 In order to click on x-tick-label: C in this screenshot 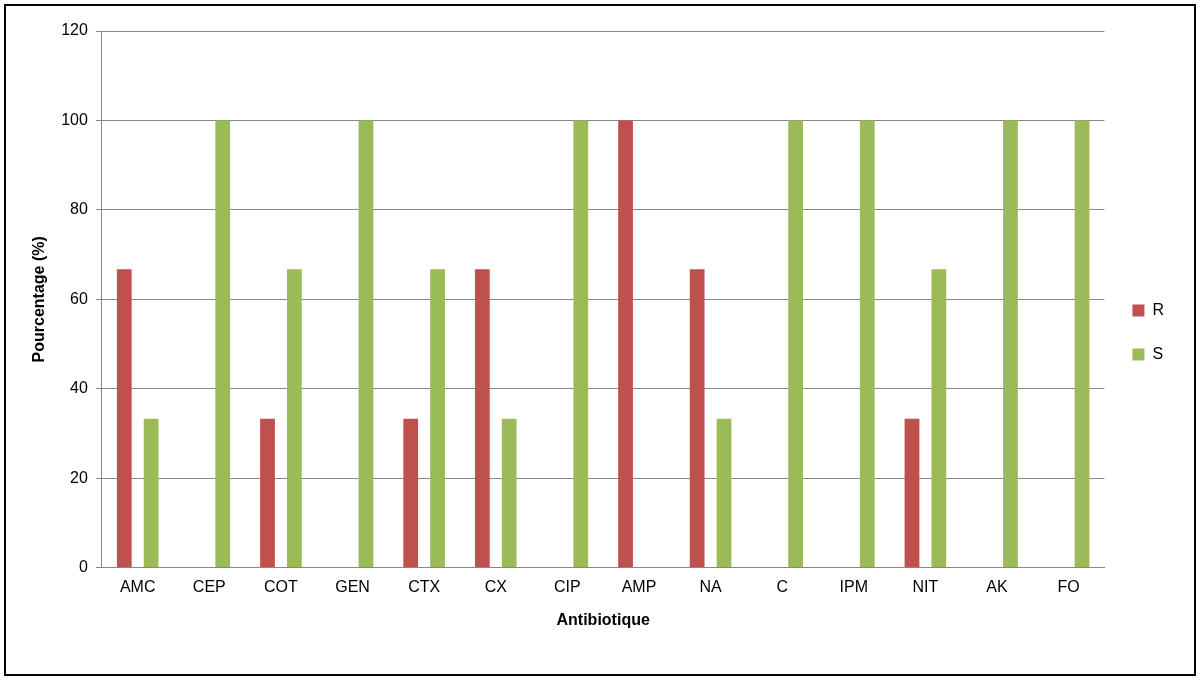, I will do `click(782, 586)`.